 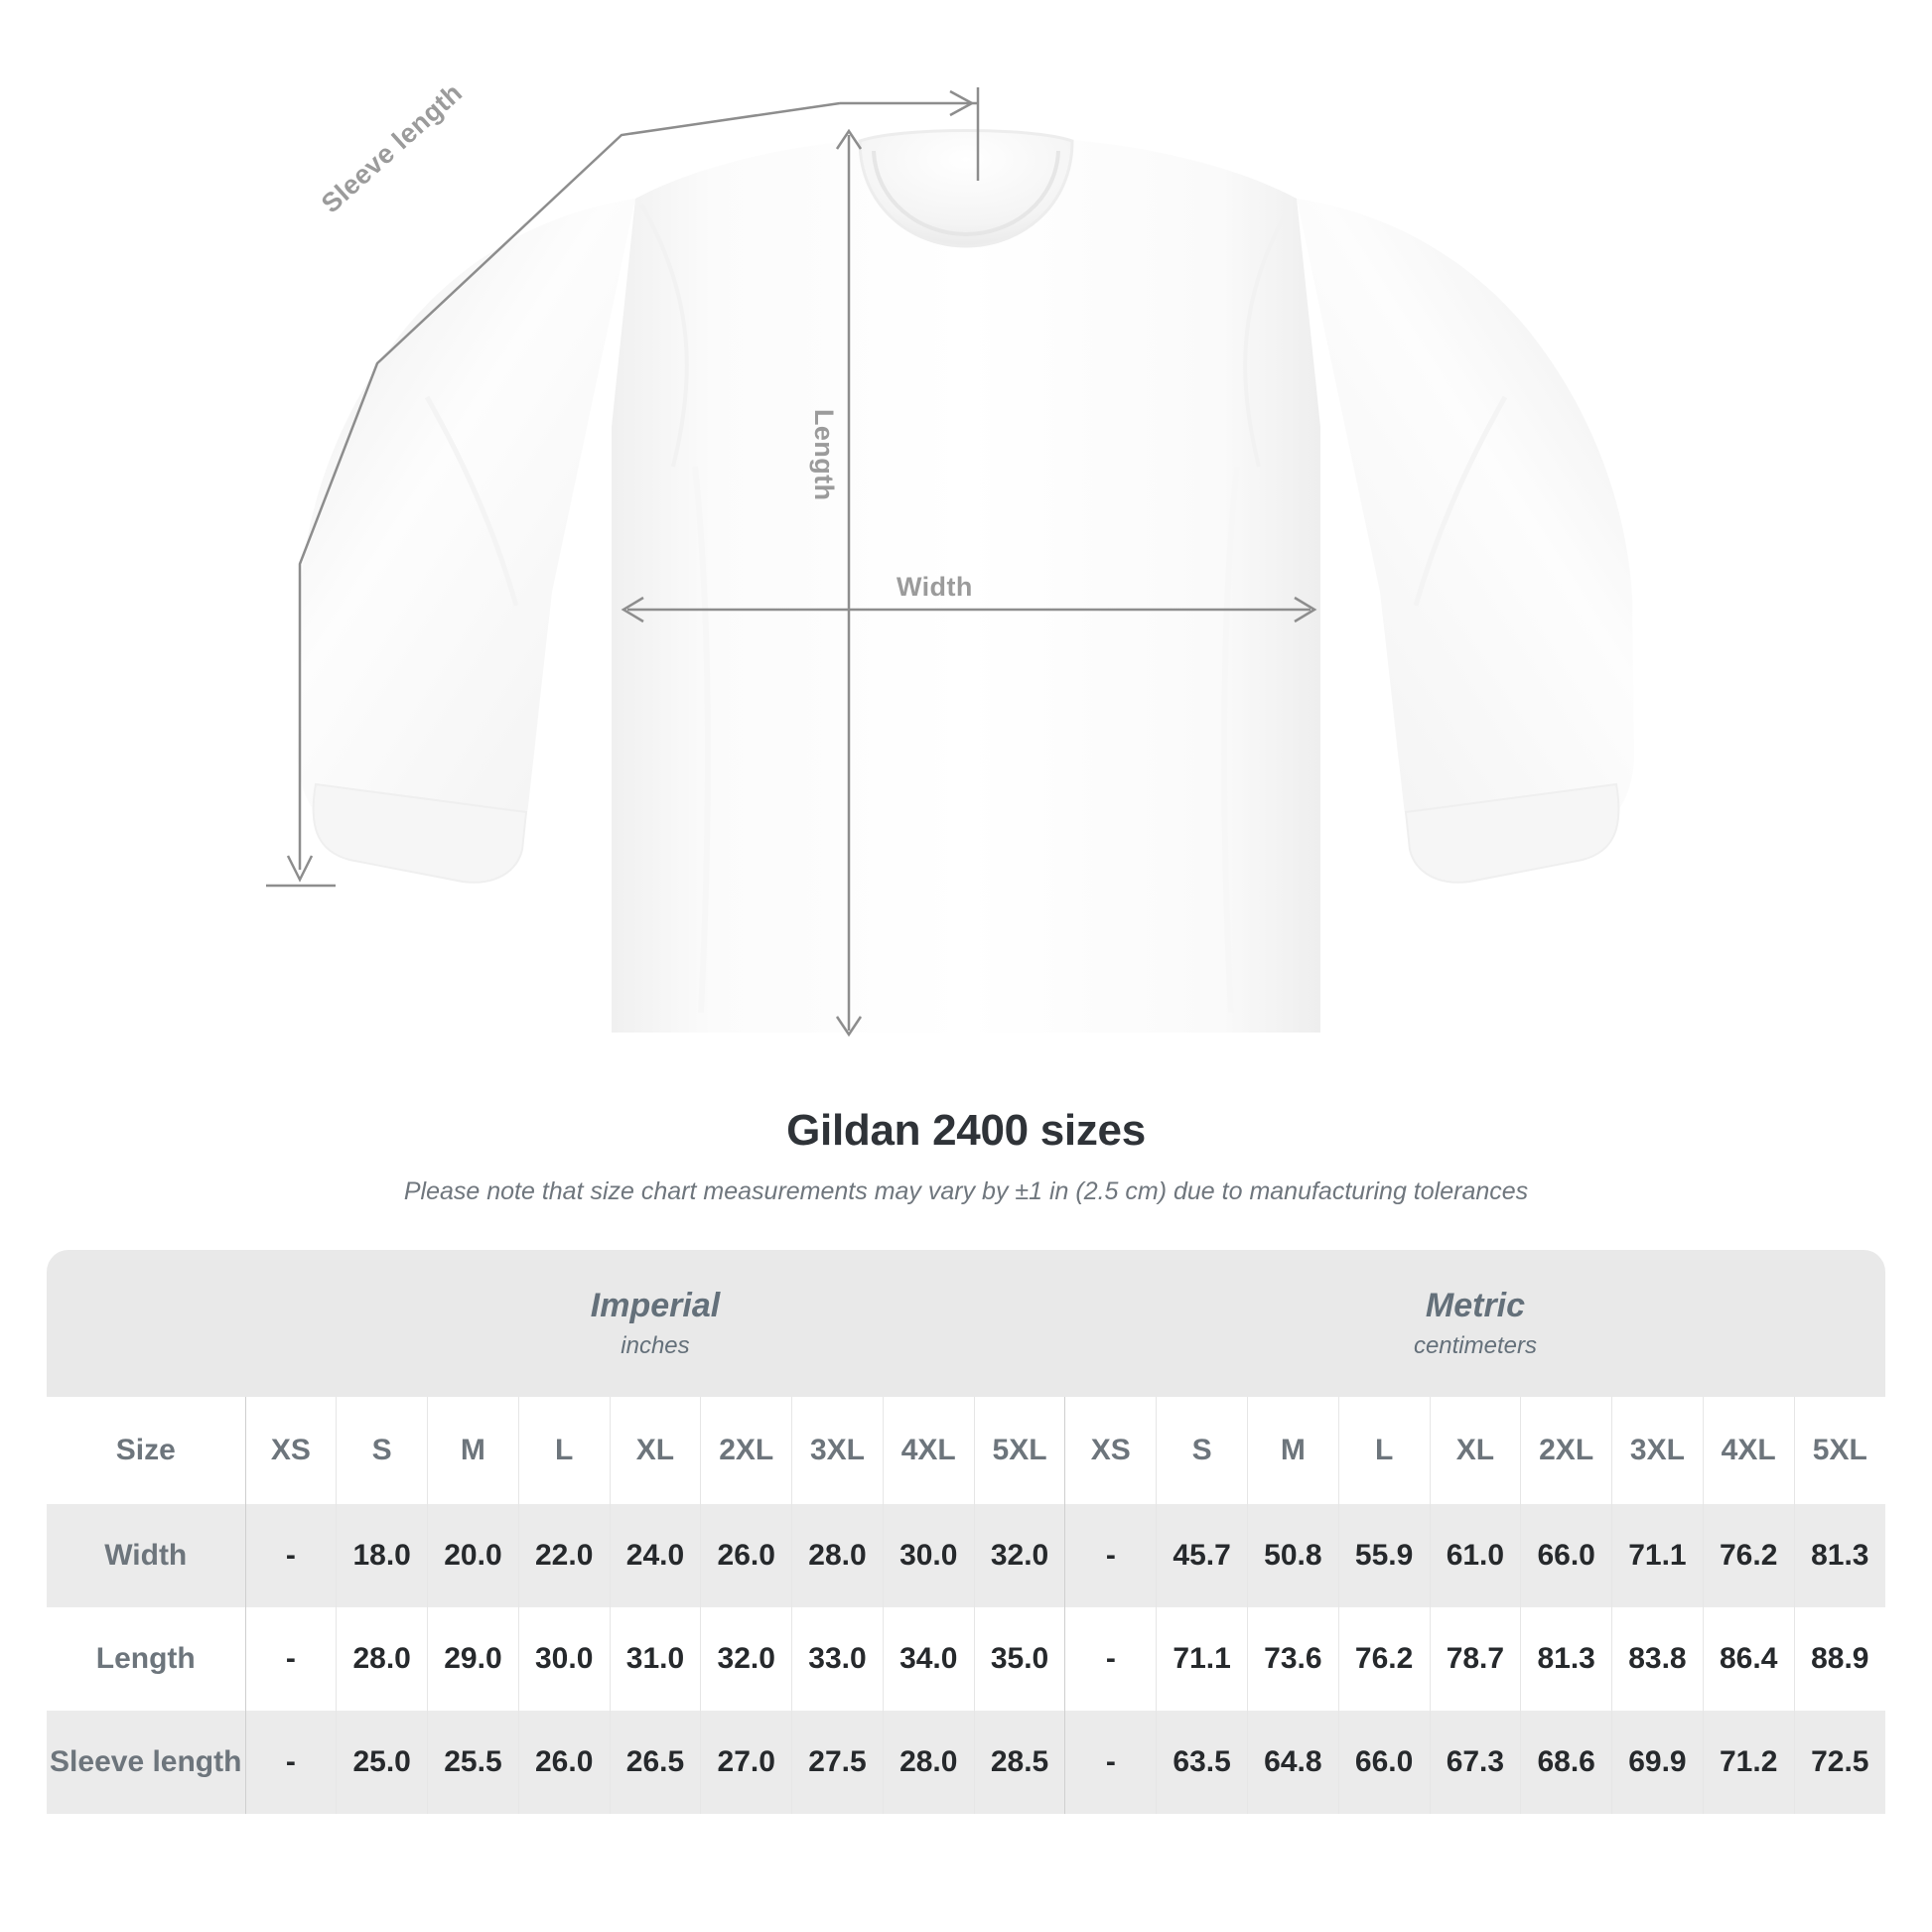 What do you see at coordinates (1475, 1345) in the screenshot?
I see `unit-name: centimeters` at bounding box center [1475, 1345].